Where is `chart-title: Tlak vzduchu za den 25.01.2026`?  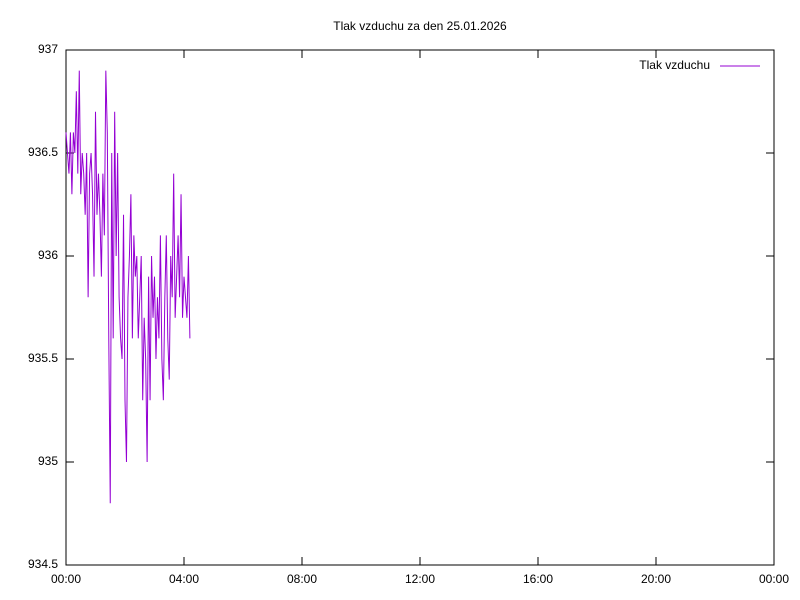 chart-title: Tlak vzduchu za den 25.01.2026 is located at coordinates (420, 26).